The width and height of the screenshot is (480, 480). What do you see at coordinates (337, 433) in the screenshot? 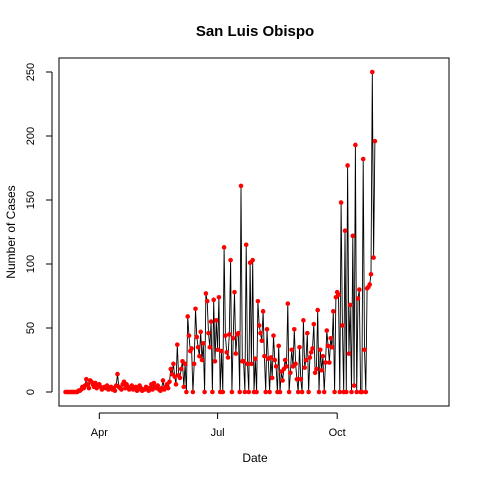
I see `x-tick-label: Oct` at bounding box center [337, 433].